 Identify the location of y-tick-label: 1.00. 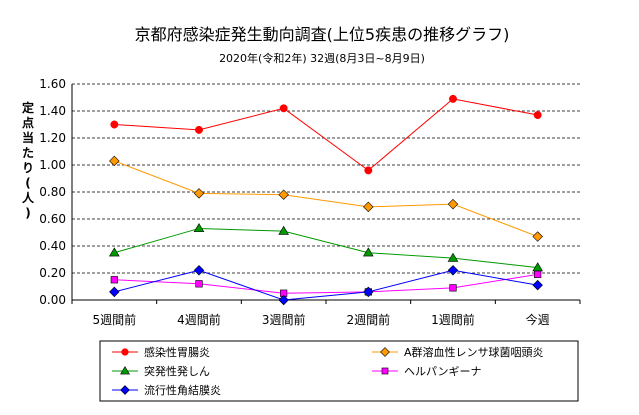
(52, 165).